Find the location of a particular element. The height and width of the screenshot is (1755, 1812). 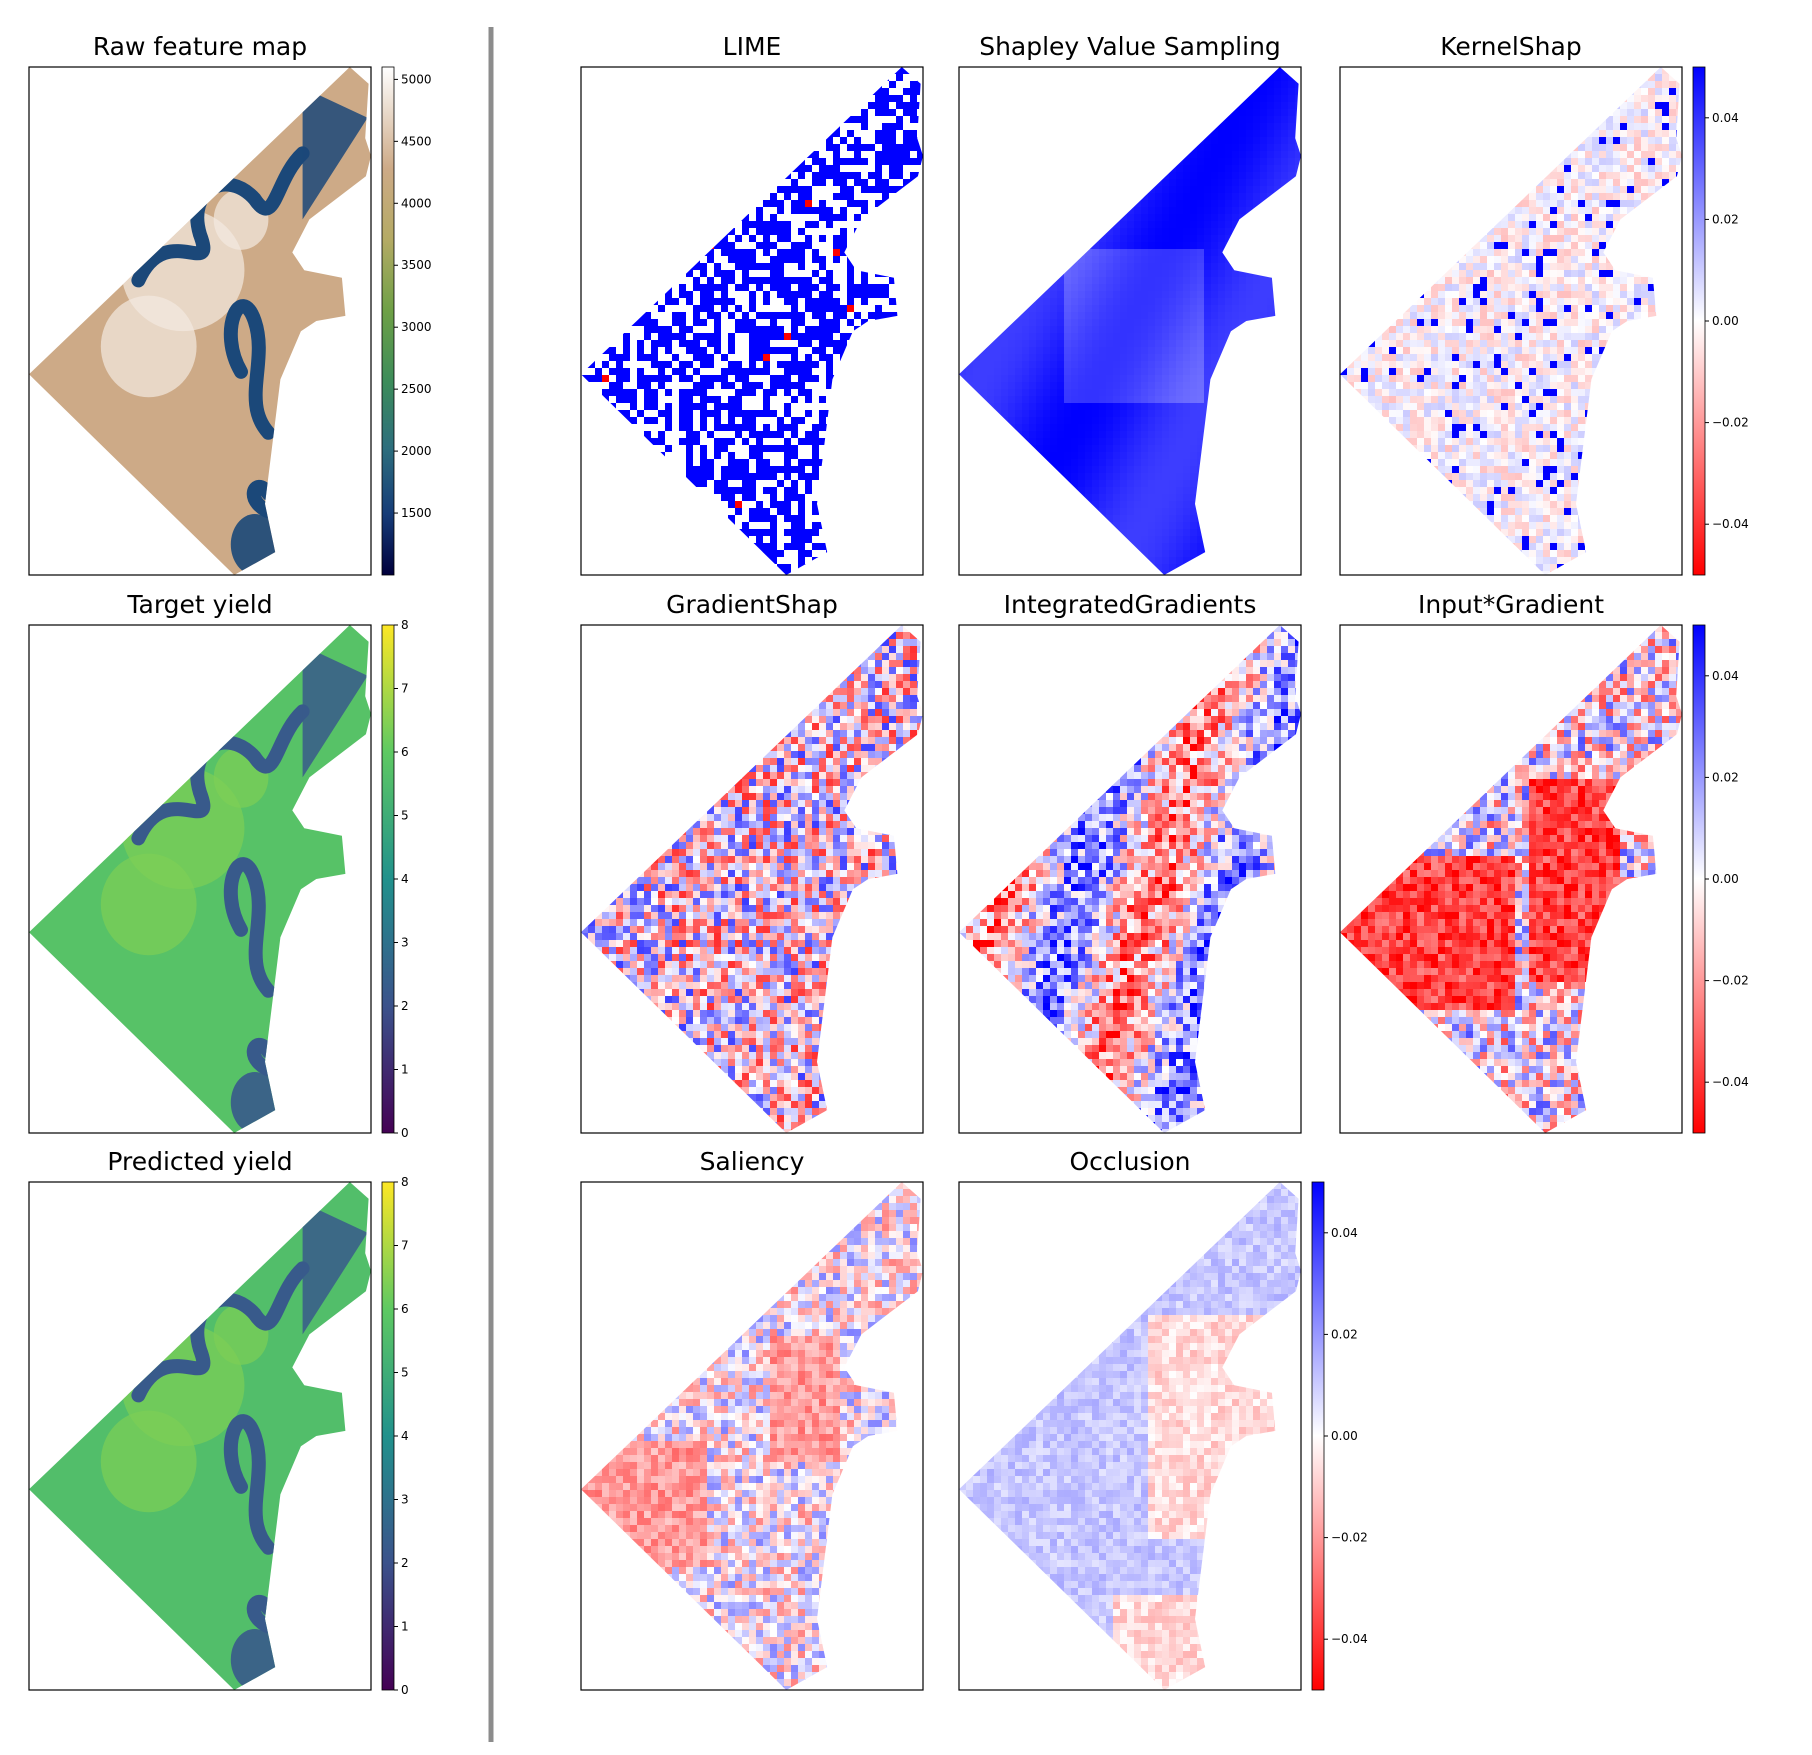

panel-target-yield: Target yield 0 1 2 3 4 5 6 7 8 is located at coordinates (218, 865).